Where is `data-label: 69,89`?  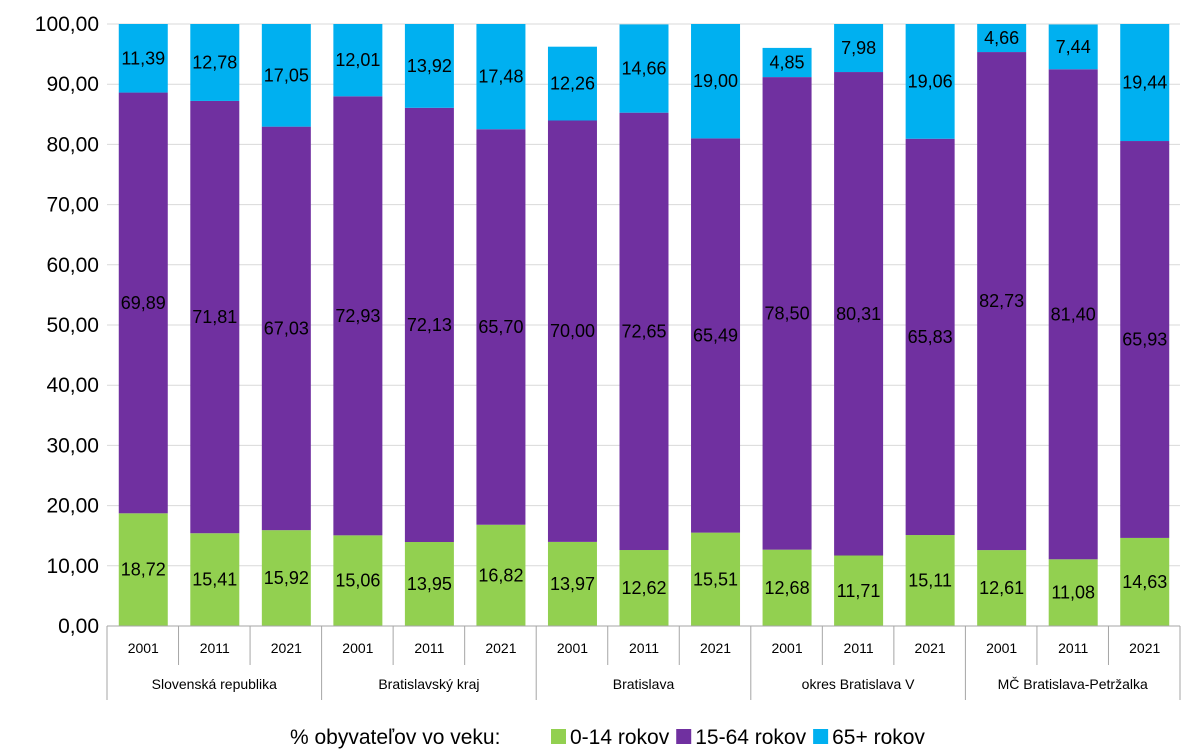 data-label: 69,89 is located at coordinates (143, 303).